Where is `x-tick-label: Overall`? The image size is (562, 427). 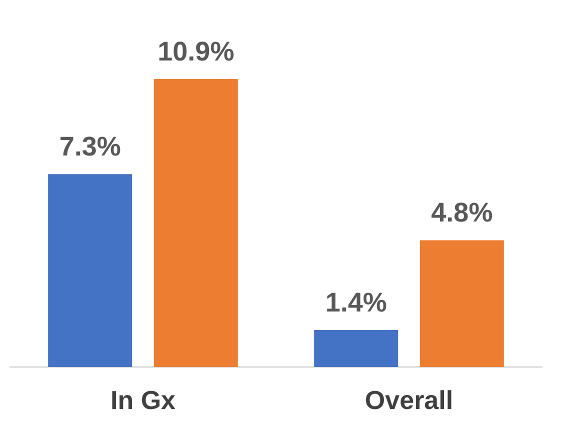
x-tick-label: Overall is located at coordinates (409, 400).